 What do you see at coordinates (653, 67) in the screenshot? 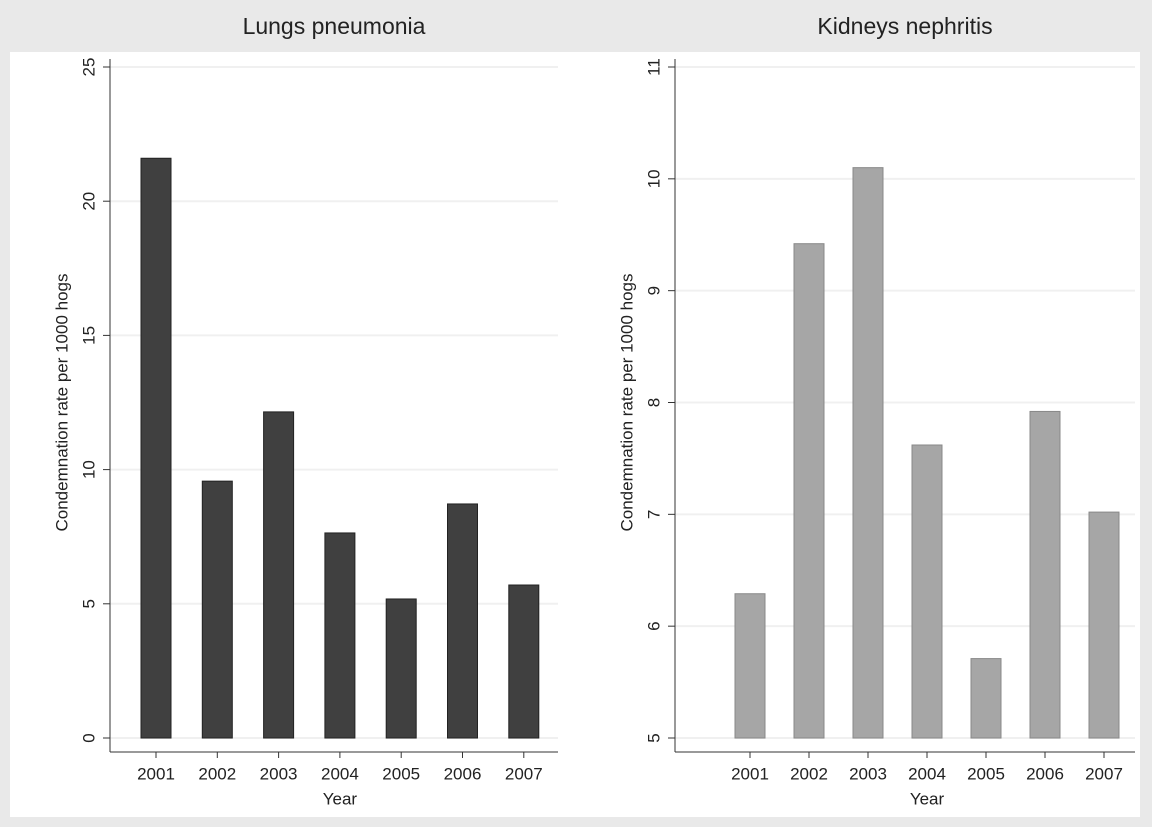
I see `y-tick-label: 11` at bounding box center [653, 67].